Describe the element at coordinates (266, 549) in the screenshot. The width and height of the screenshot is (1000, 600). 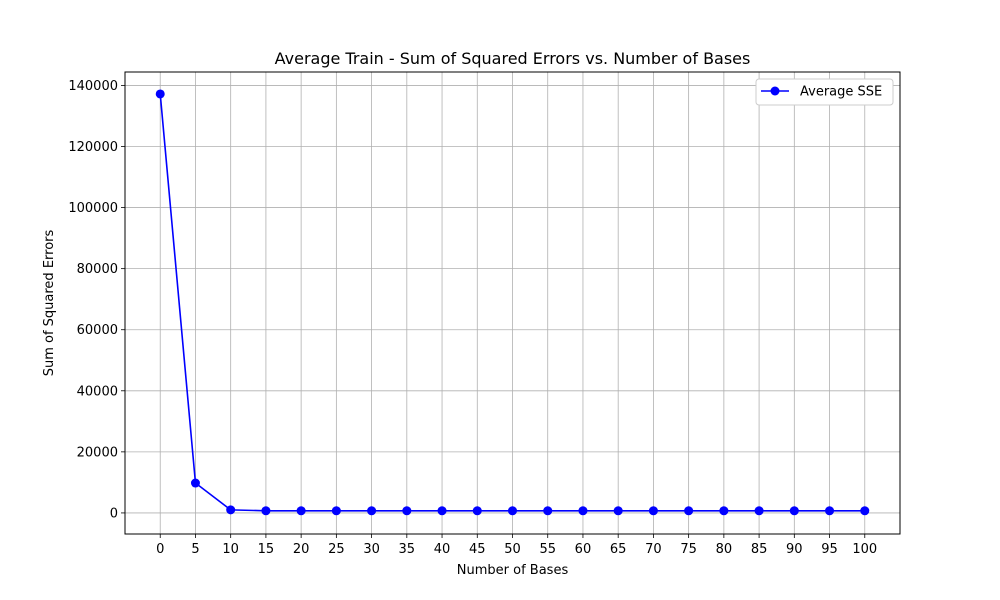
I see `x-tick-label: 15` at that location.